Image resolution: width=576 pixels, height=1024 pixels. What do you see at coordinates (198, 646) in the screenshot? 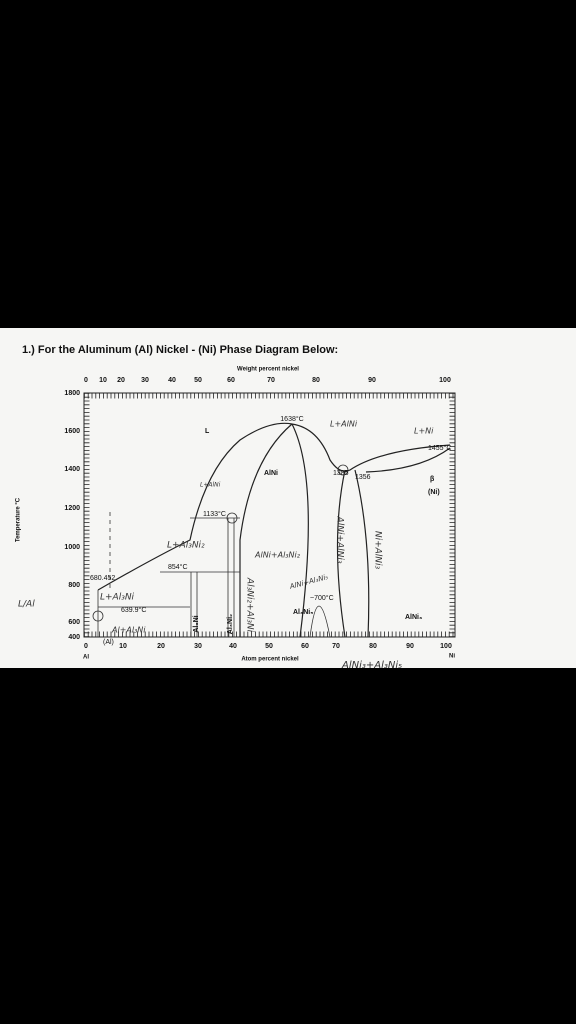
I see `bottom-tick-label: 30` at bounding box center [198, 646].